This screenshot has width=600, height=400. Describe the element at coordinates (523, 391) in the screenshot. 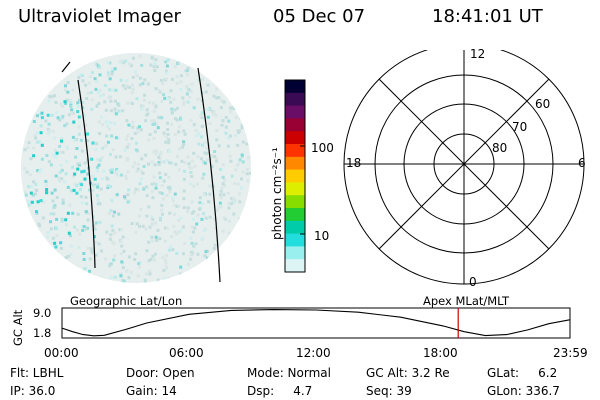

I see `glon-status: GLon: 336.7` at that location.